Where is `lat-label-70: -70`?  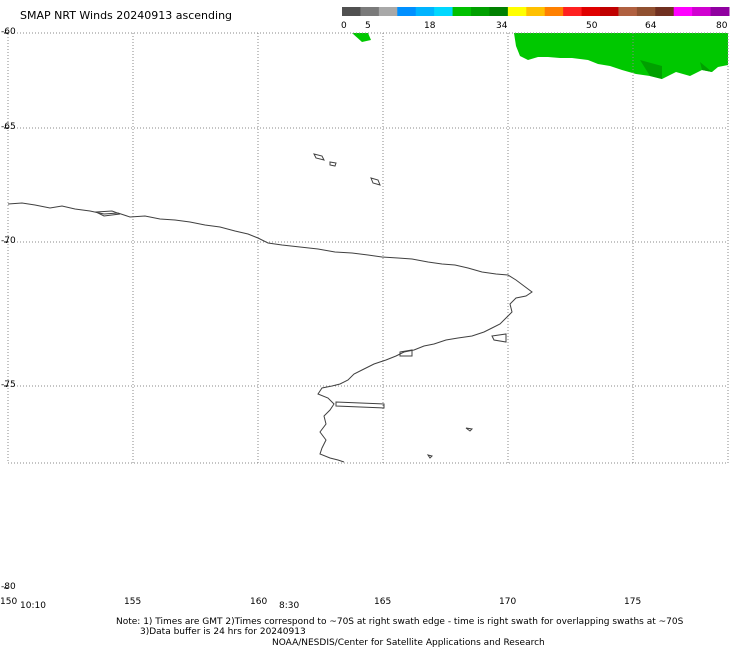
lat-label-70: -70 is located at coordinates (8, 241).